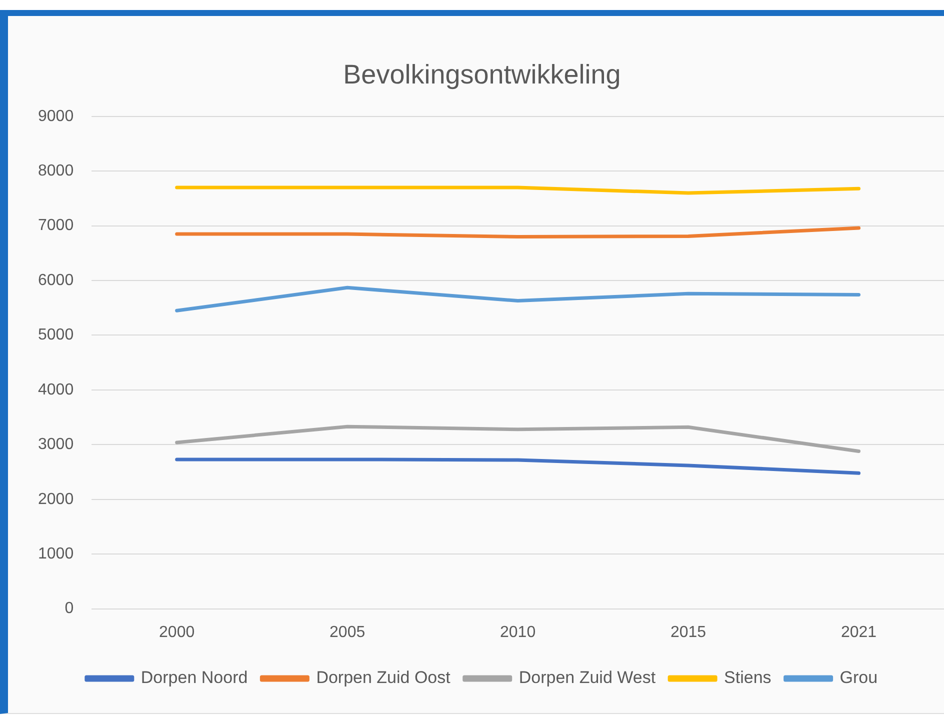  Describe the element at coordinates (858, 632) in the screenshot. I see `x-tick-label: 2021` at that location.